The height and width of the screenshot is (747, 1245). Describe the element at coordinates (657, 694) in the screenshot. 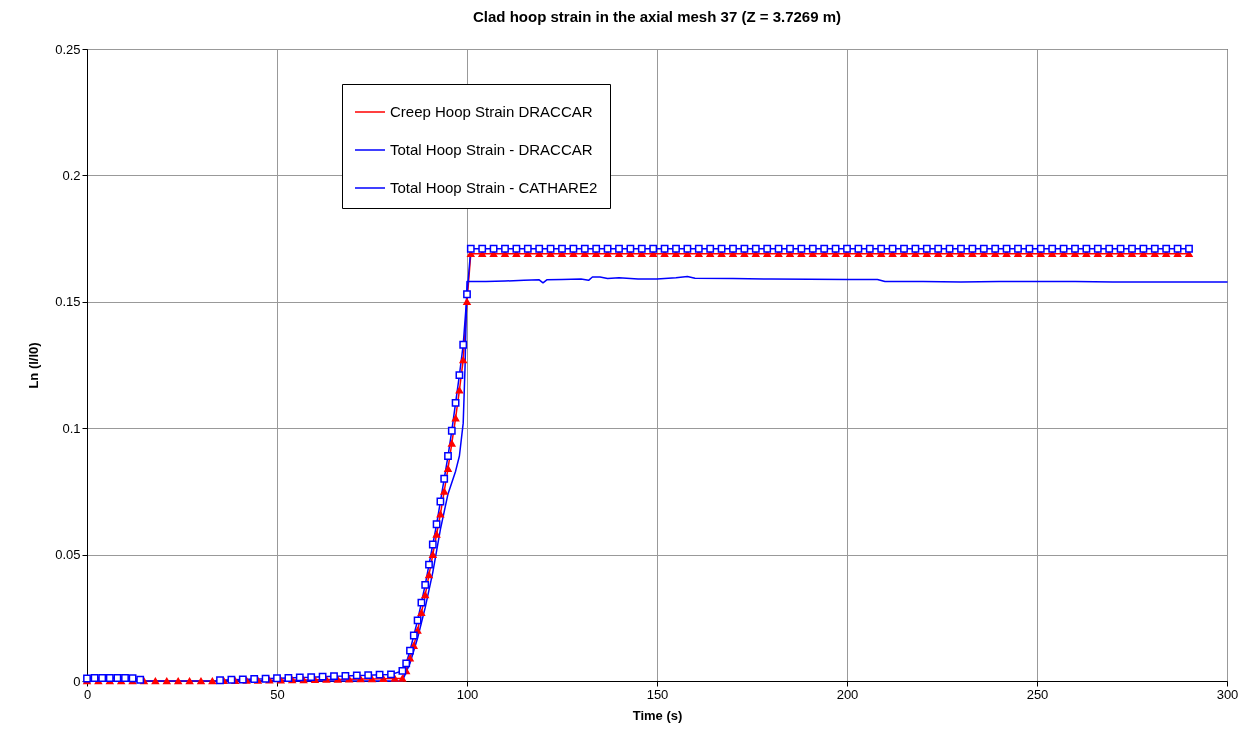

I see `x-tick-label: 150` at that location.